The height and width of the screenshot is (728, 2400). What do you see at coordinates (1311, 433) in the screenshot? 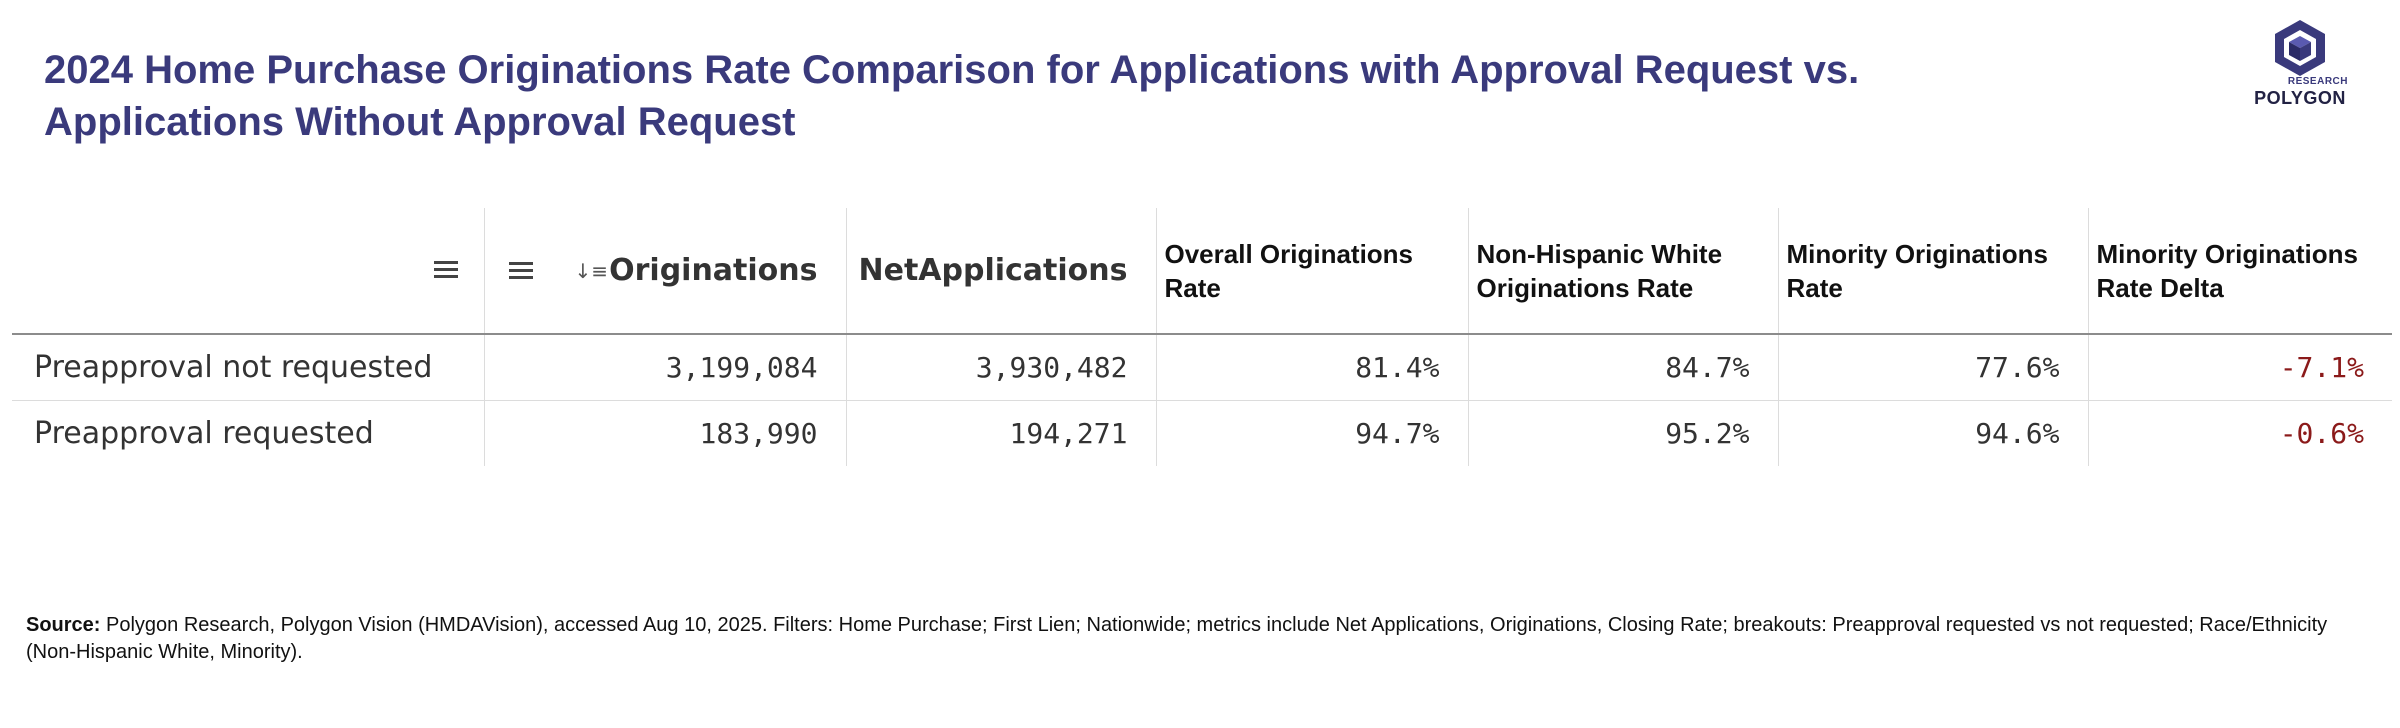
I see `cell-overall-rate: 94.7%` at bounding box center [1311, 433].